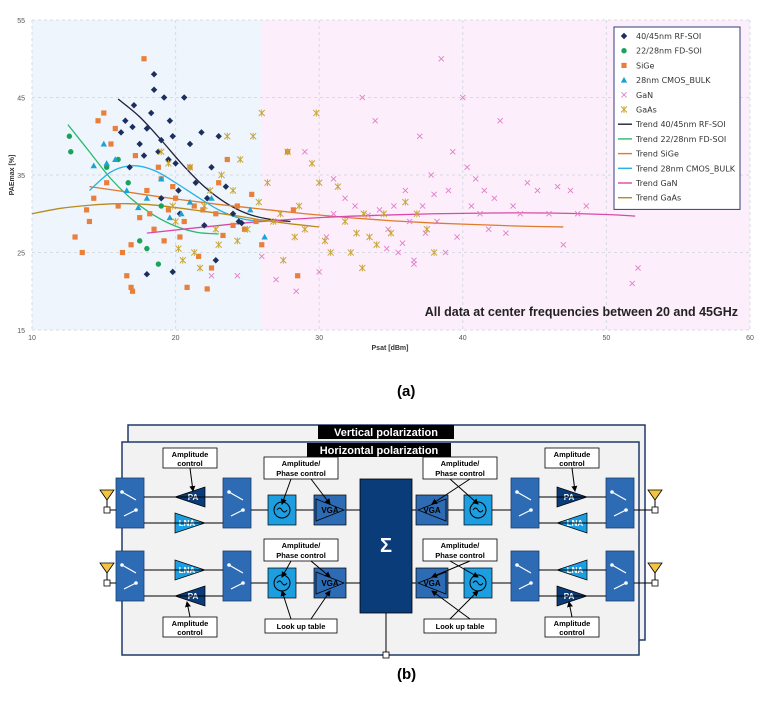  Describe the element at coordinates (21, 99) in the screenshot. I see `y-tick-label: 45` at that location.